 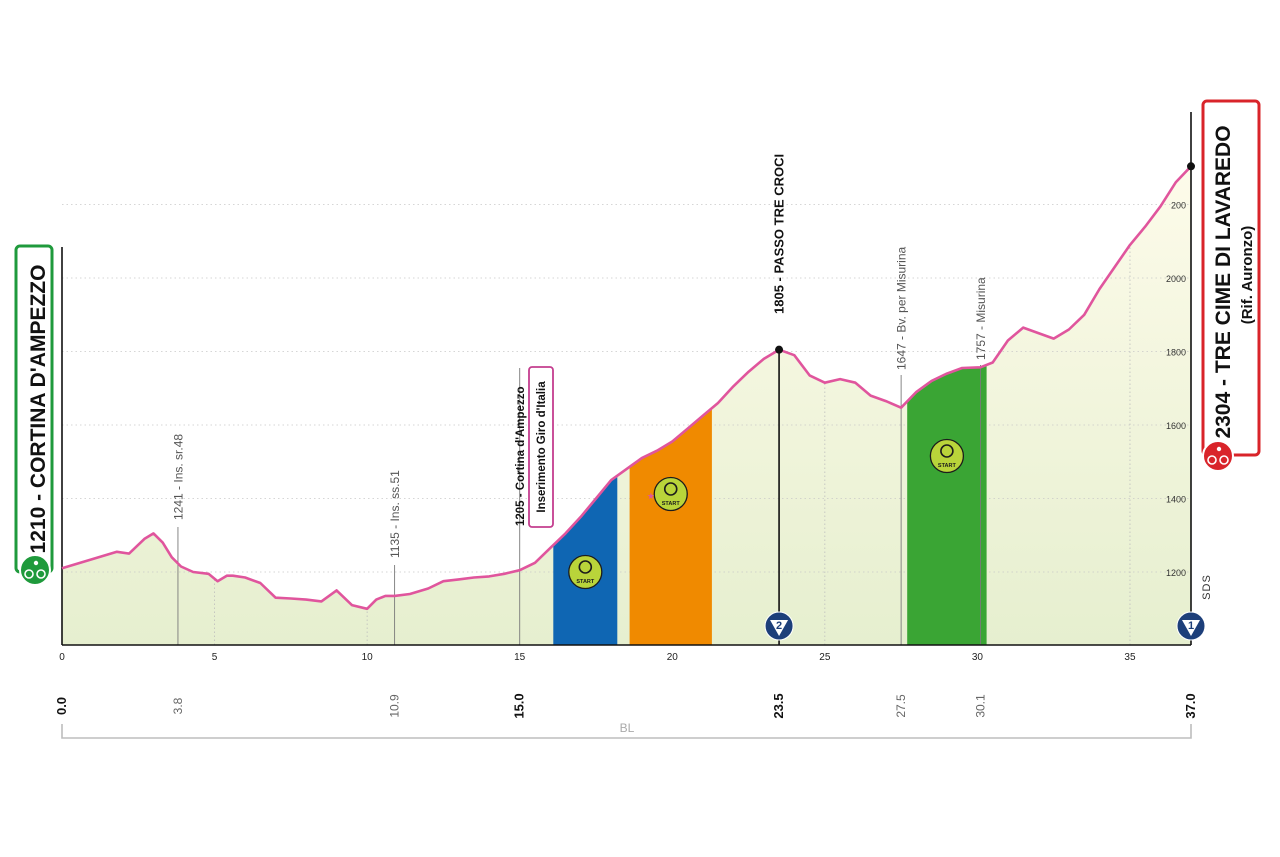 I want to click on insertion-label-text: Inserimento Giro d'Italia, so click(x=542, y=447).